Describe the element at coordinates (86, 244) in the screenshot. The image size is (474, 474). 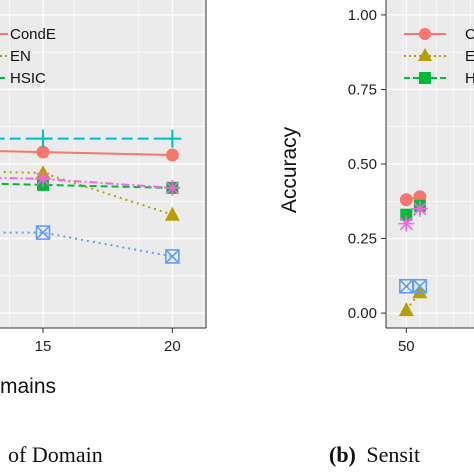
I see `a-series-line-crossbox` at that location.